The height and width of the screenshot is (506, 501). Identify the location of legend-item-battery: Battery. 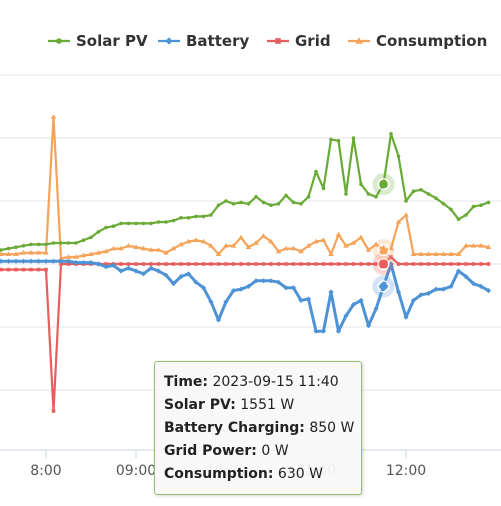
(203, 41).